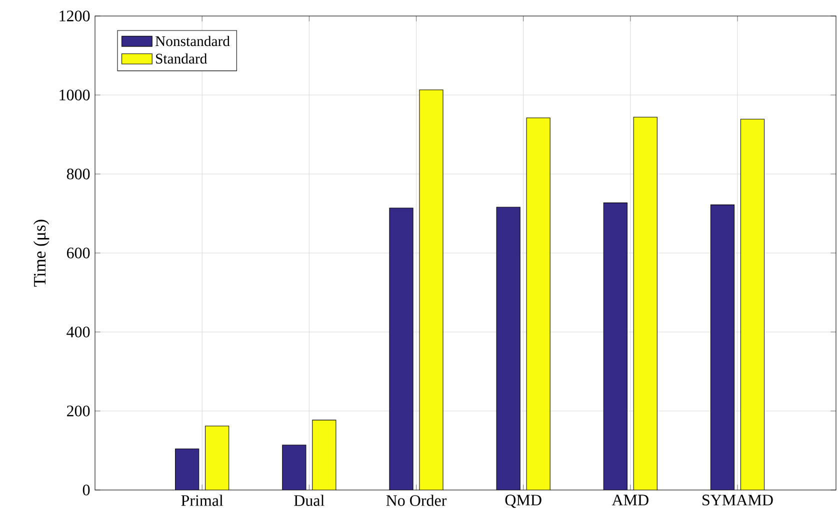  Describe the element at coordinates (309, 500) in the screenshot. I see `x-tick-label: Dual` at that location.